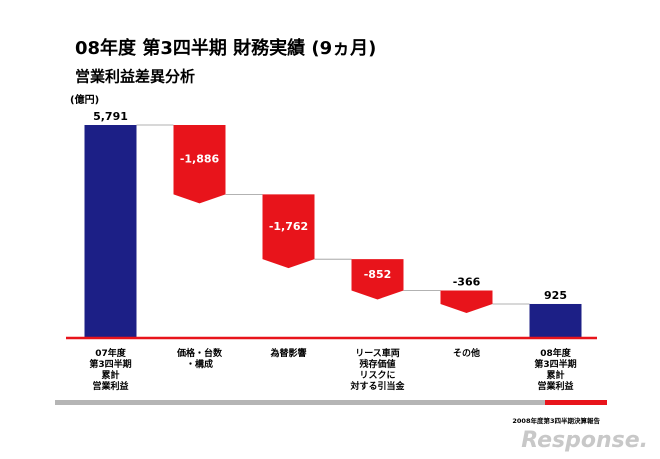 Image resolution: width=660 pixels, height=459 pixels. I want to click on x-tick-label: 08年度第3四半期累計営業利益, so click(555, 369).